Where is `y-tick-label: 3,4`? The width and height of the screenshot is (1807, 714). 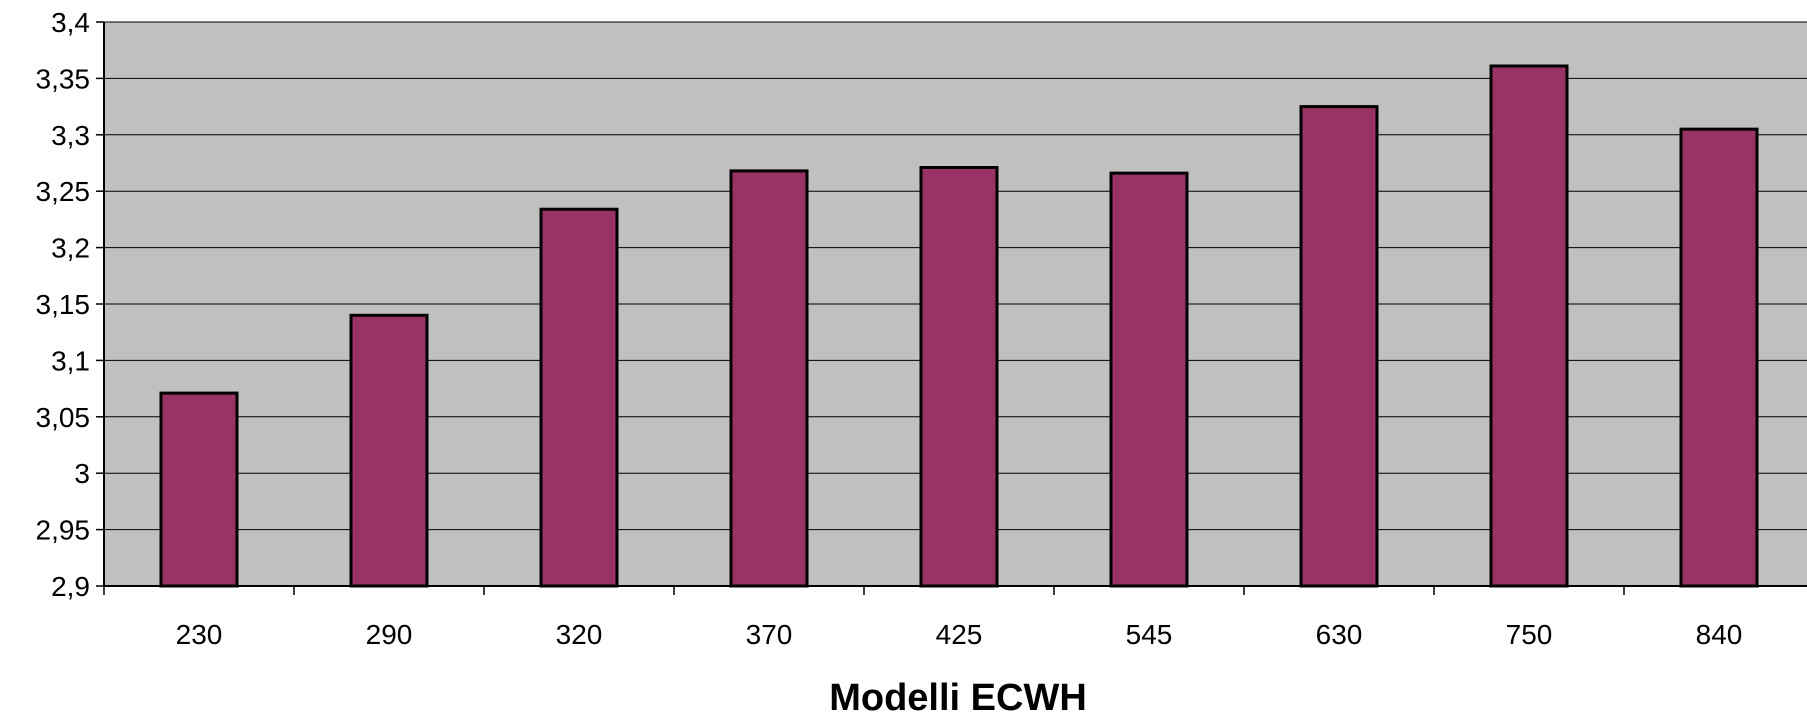
y-tick-label: 3,4 is located at coordinates (70, 22).